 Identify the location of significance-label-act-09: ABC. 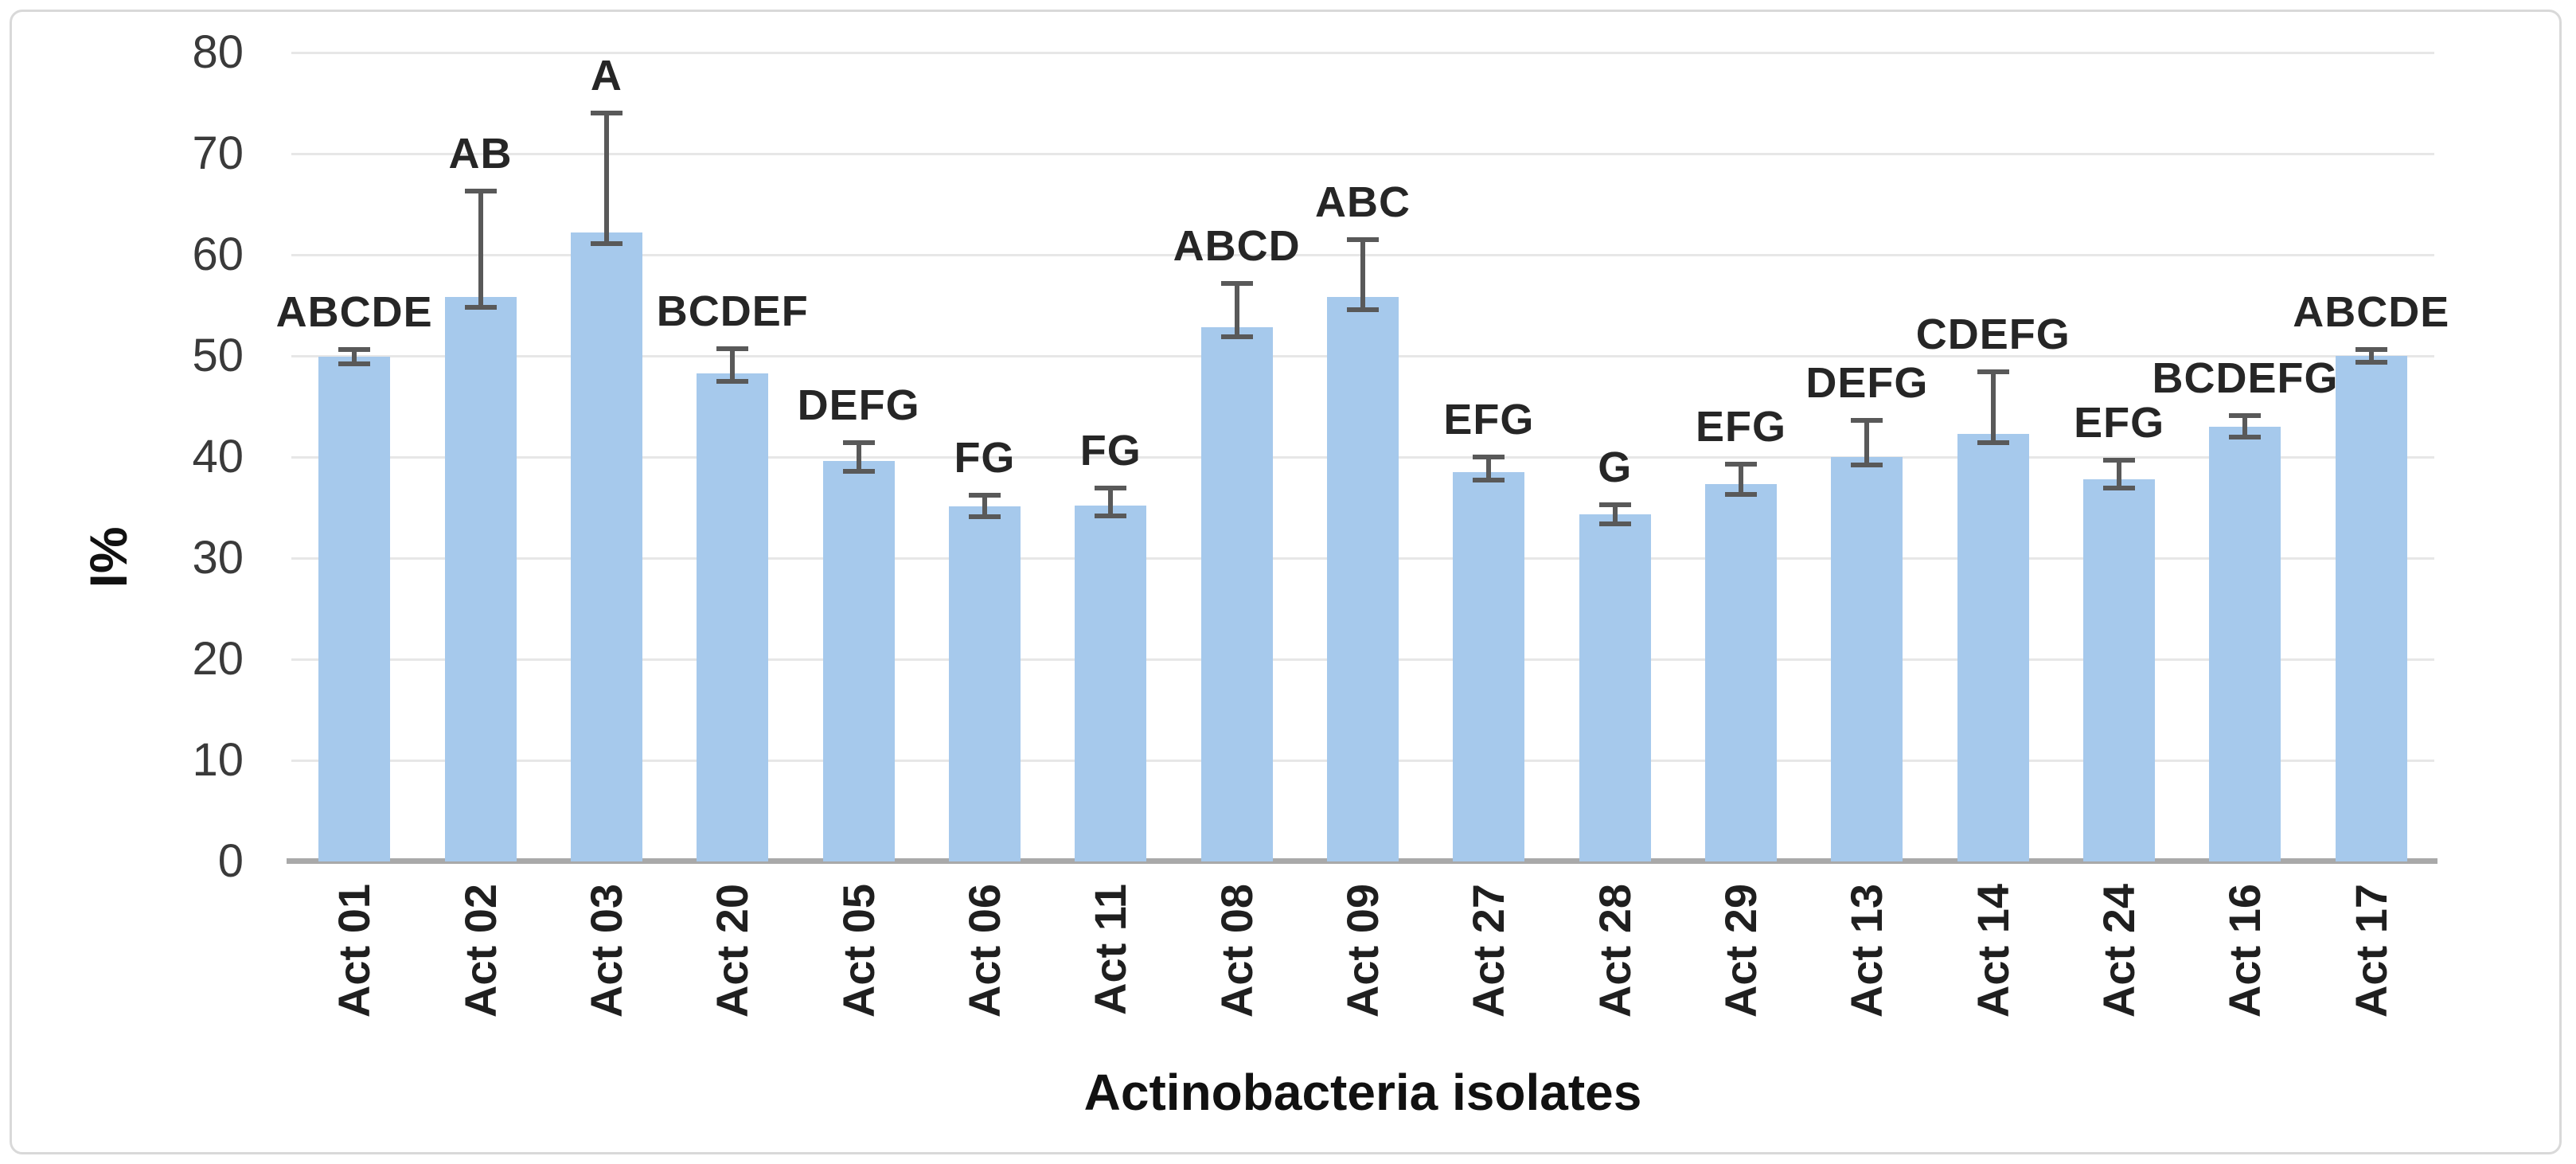
(1363, 202).